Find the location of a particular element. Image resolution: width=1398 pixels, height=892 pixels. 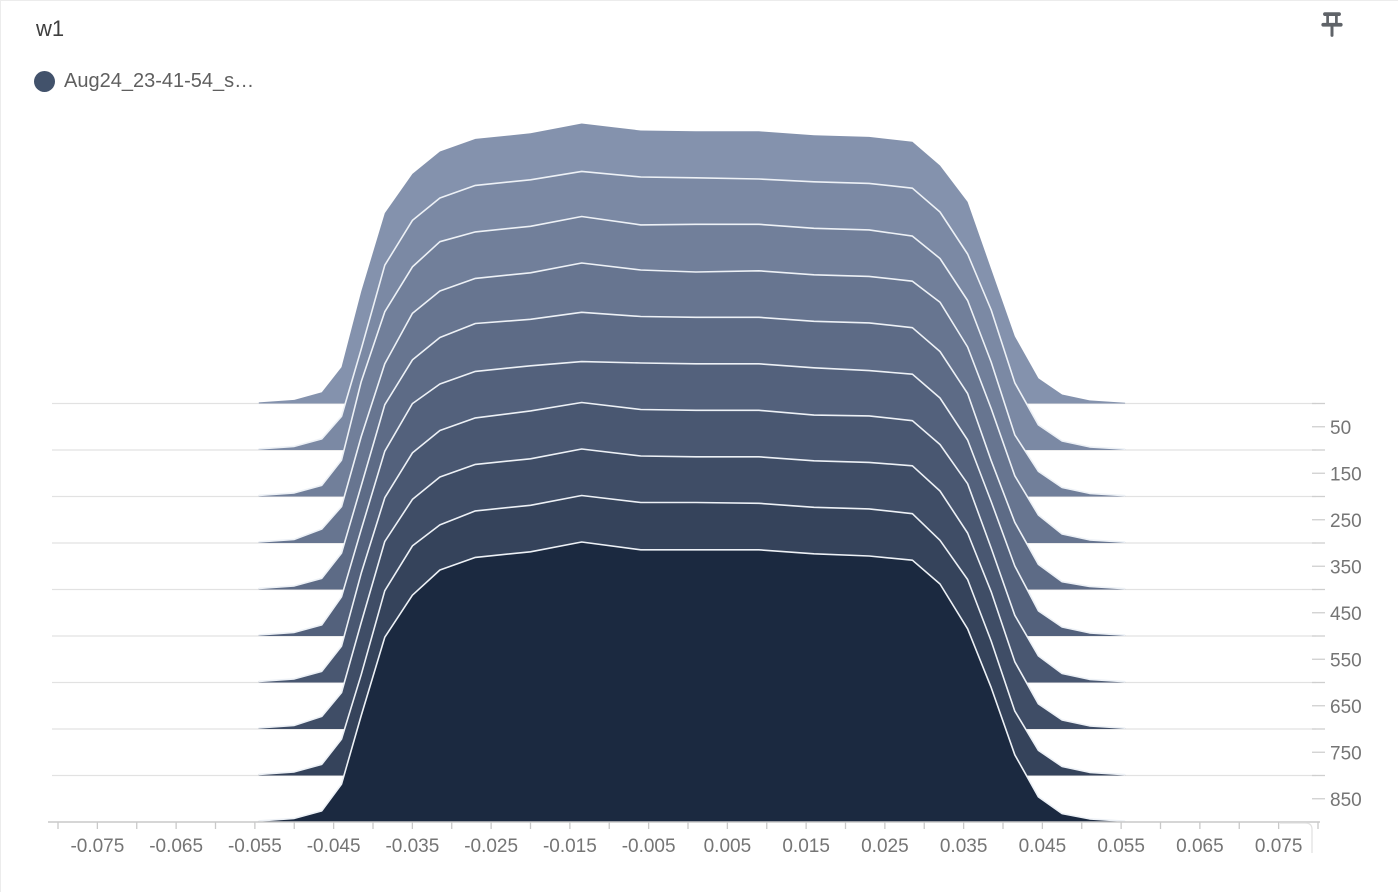

step-tick-label: 850 is located at coordinates (1346, 800).